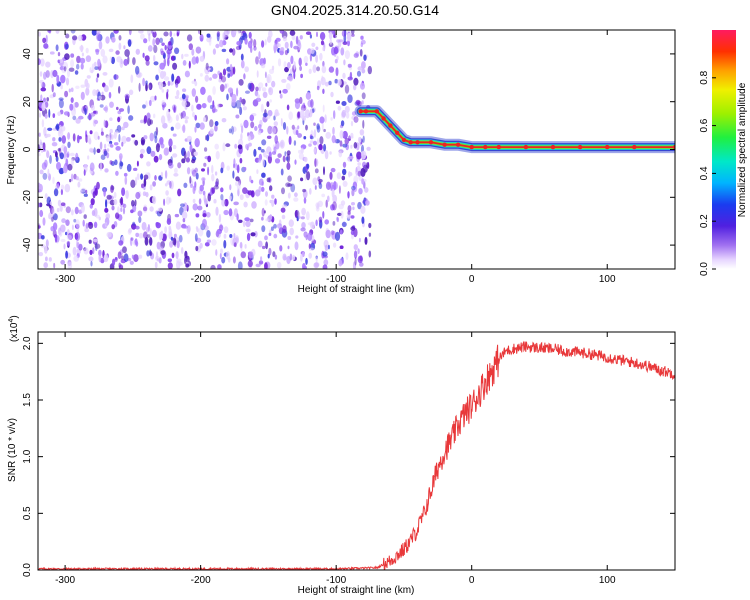  I want to click on trace-point, so click(526, 147).